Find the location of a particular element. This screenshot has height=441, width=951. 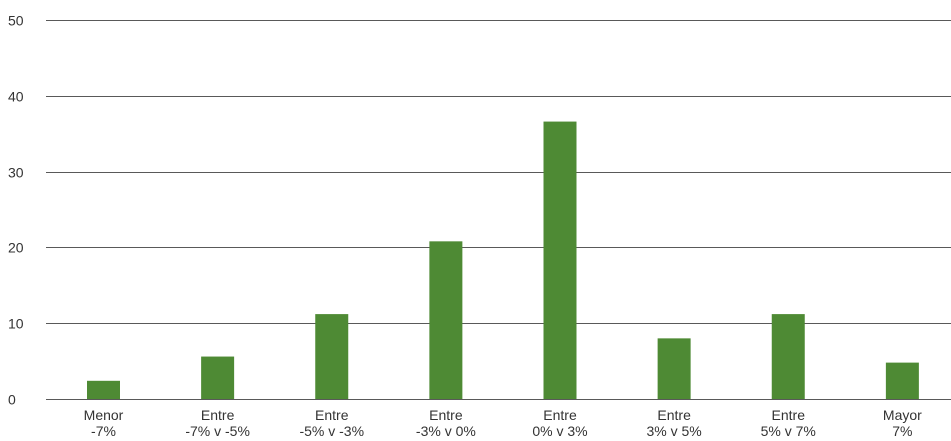

x-tick-label: -5% v -3% is located at coordinates (331, 431).